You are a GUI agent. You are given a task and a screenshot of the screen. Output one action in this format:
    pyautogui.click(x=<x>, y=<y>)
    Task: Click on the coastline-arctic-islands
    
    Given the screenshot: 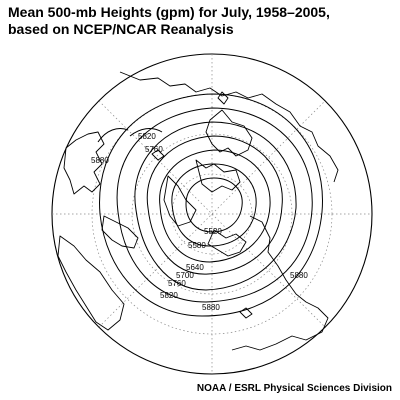 What is the action you would take?
    pyautogui.click(x=218, y=176)
    